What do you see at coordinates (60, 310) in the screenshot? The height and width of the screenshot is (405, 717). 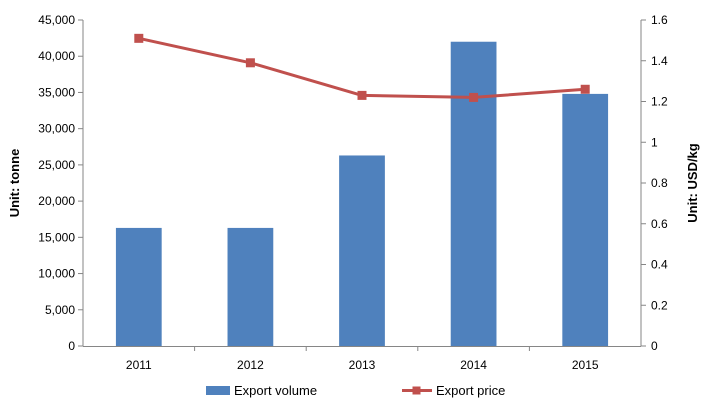 I see `y-left-tick-label: 5,000` at bounding box center [60, 310].